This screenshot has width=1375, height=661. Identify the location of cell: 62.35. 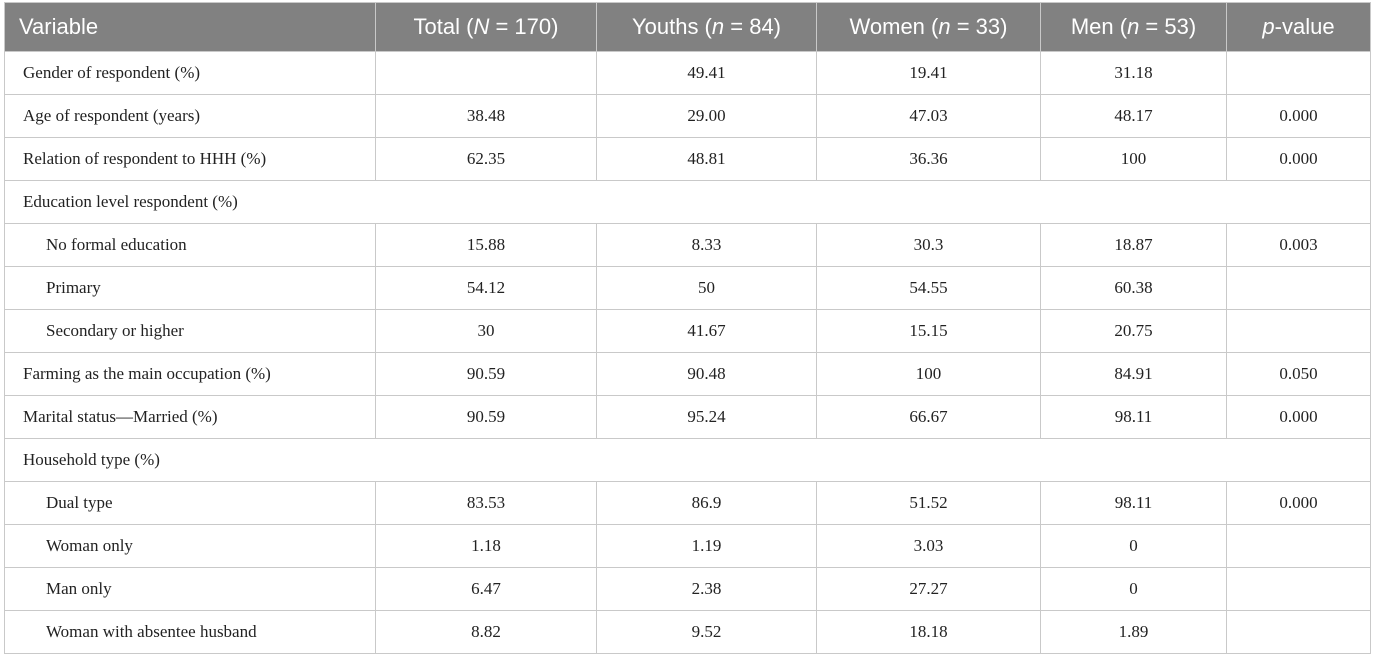
(486, 159).